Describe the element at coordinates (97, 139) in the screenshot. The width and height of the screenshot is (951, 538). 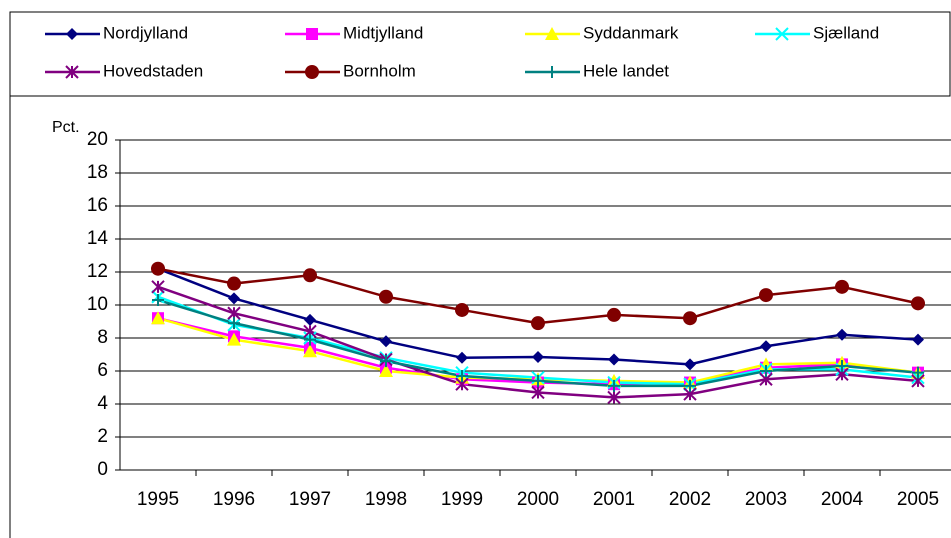
I see `y-tick-label: 20` at that location.